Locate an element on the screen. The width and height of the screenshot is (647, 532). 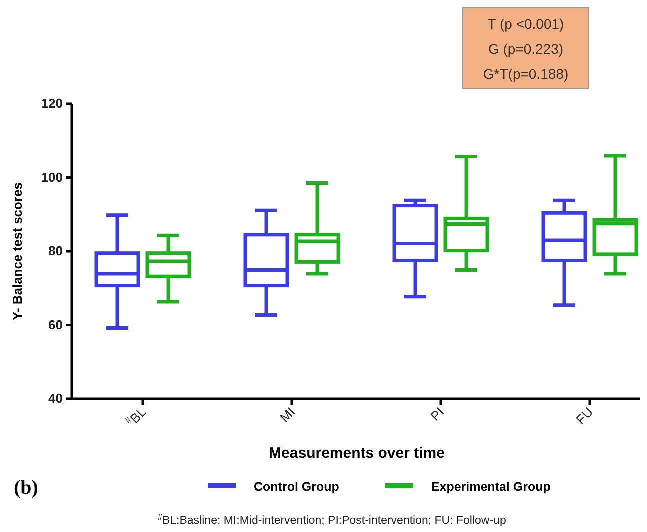
text: G*T(p=0.188) is located at coordinates (526, 74).